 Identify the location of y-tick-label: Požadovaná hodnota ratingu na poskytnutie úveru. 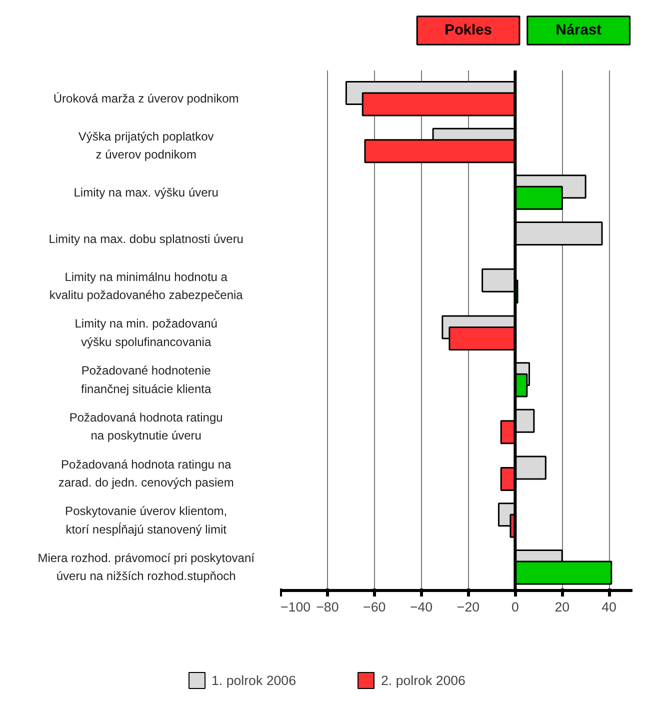
(146, 426).